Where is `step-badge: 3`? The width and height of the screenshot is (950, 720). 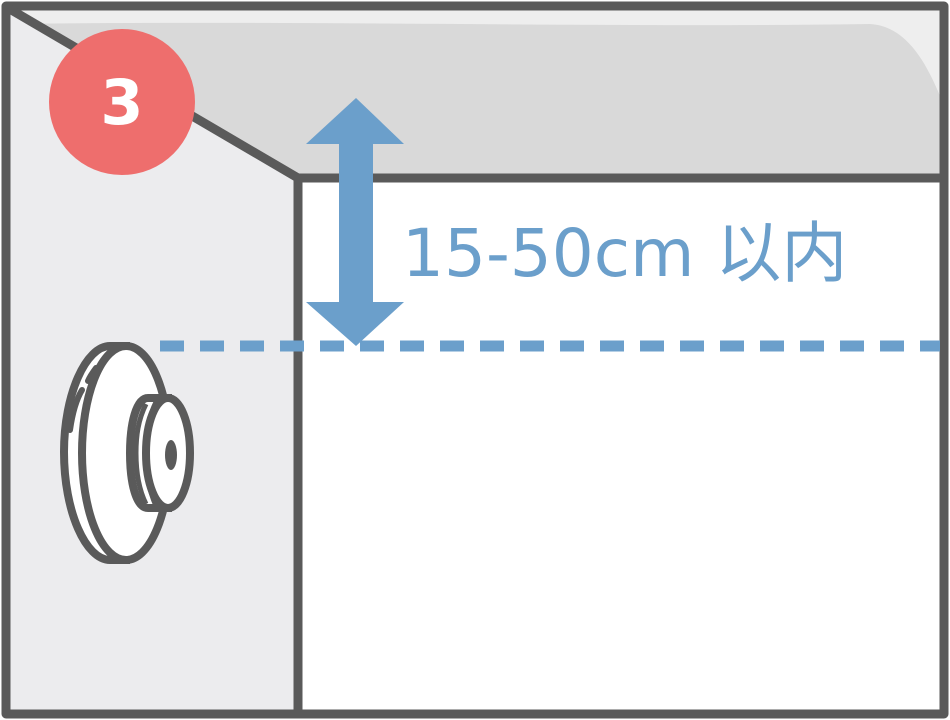
step-badge: 3 is located at coordinates (122, 102).